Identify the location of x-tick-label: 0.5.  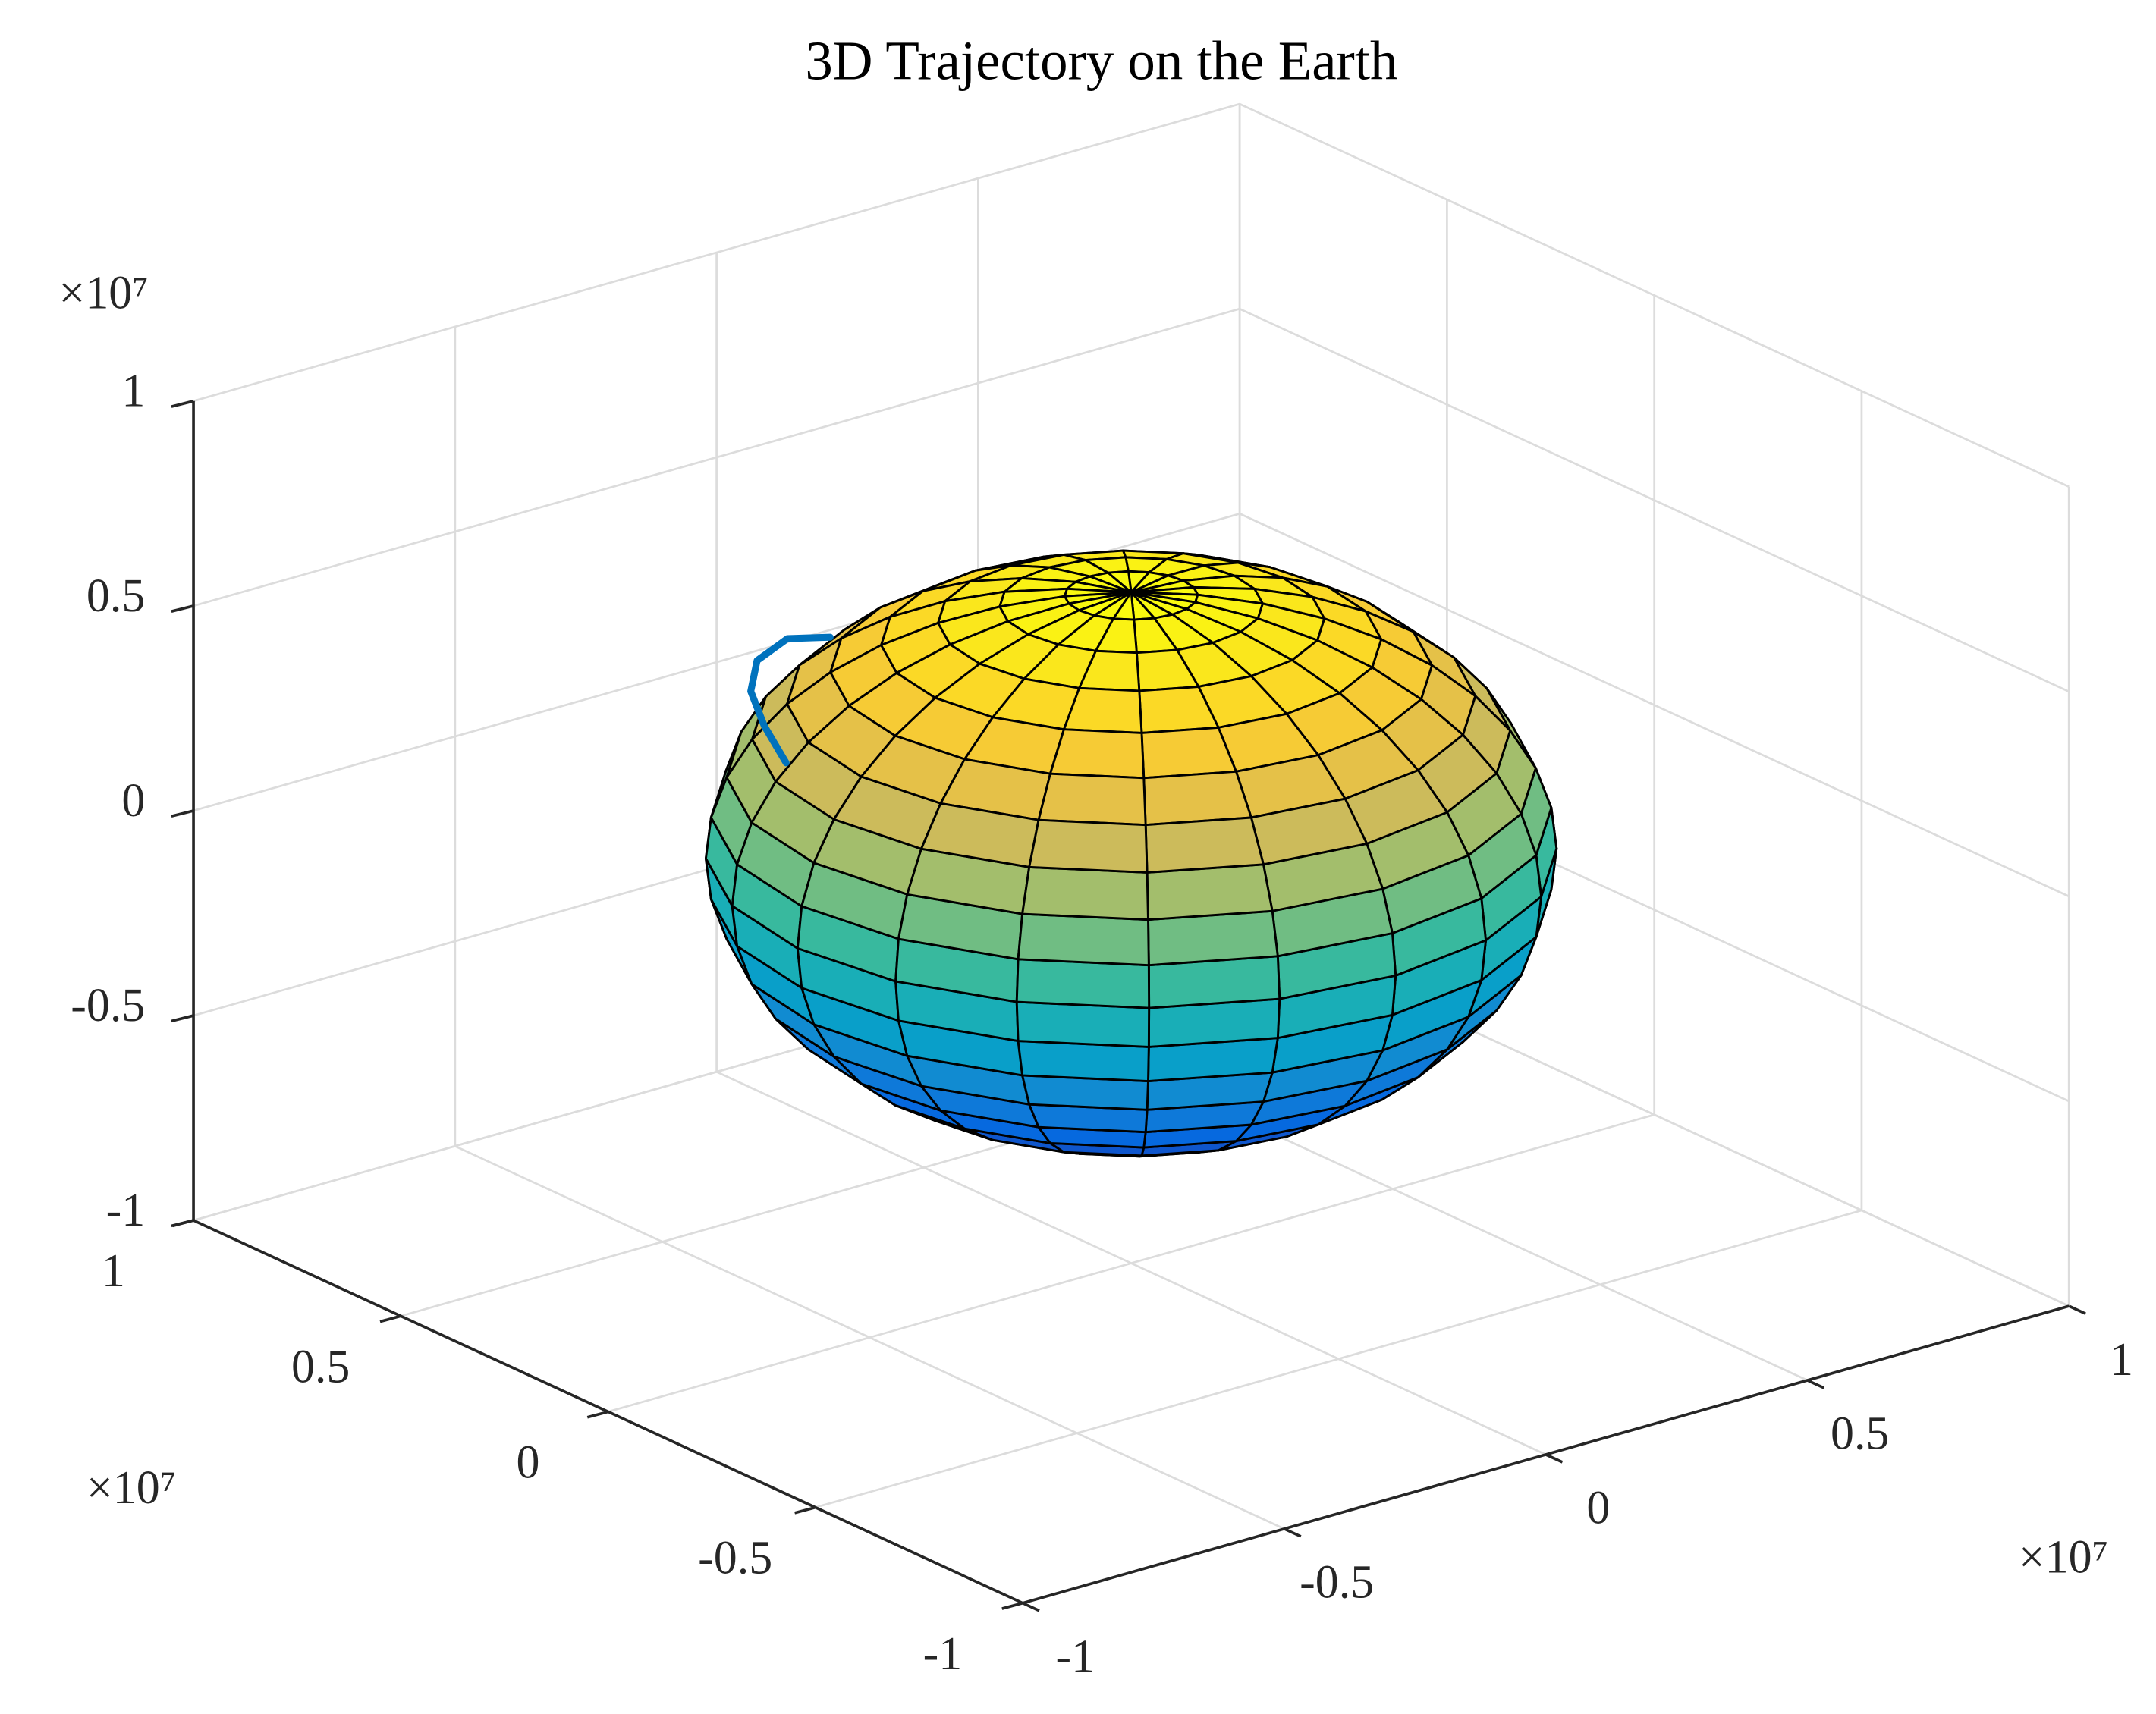
(1860, 1434).